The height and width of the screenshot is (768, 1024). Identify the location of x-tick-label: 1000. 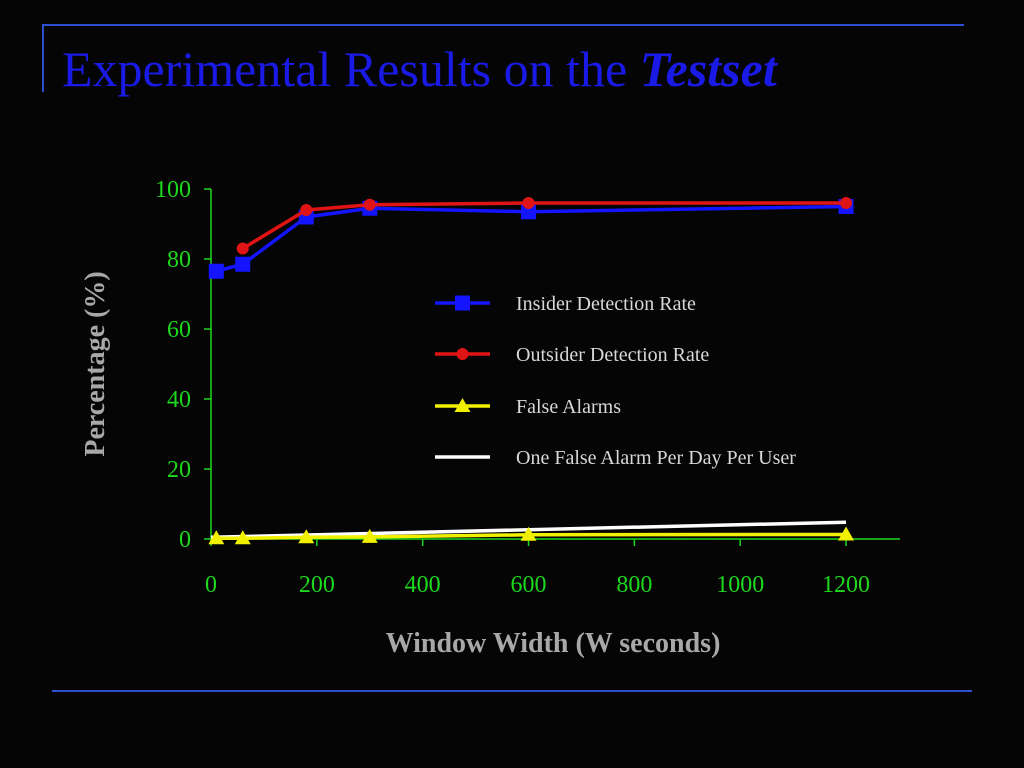
(740, 585).